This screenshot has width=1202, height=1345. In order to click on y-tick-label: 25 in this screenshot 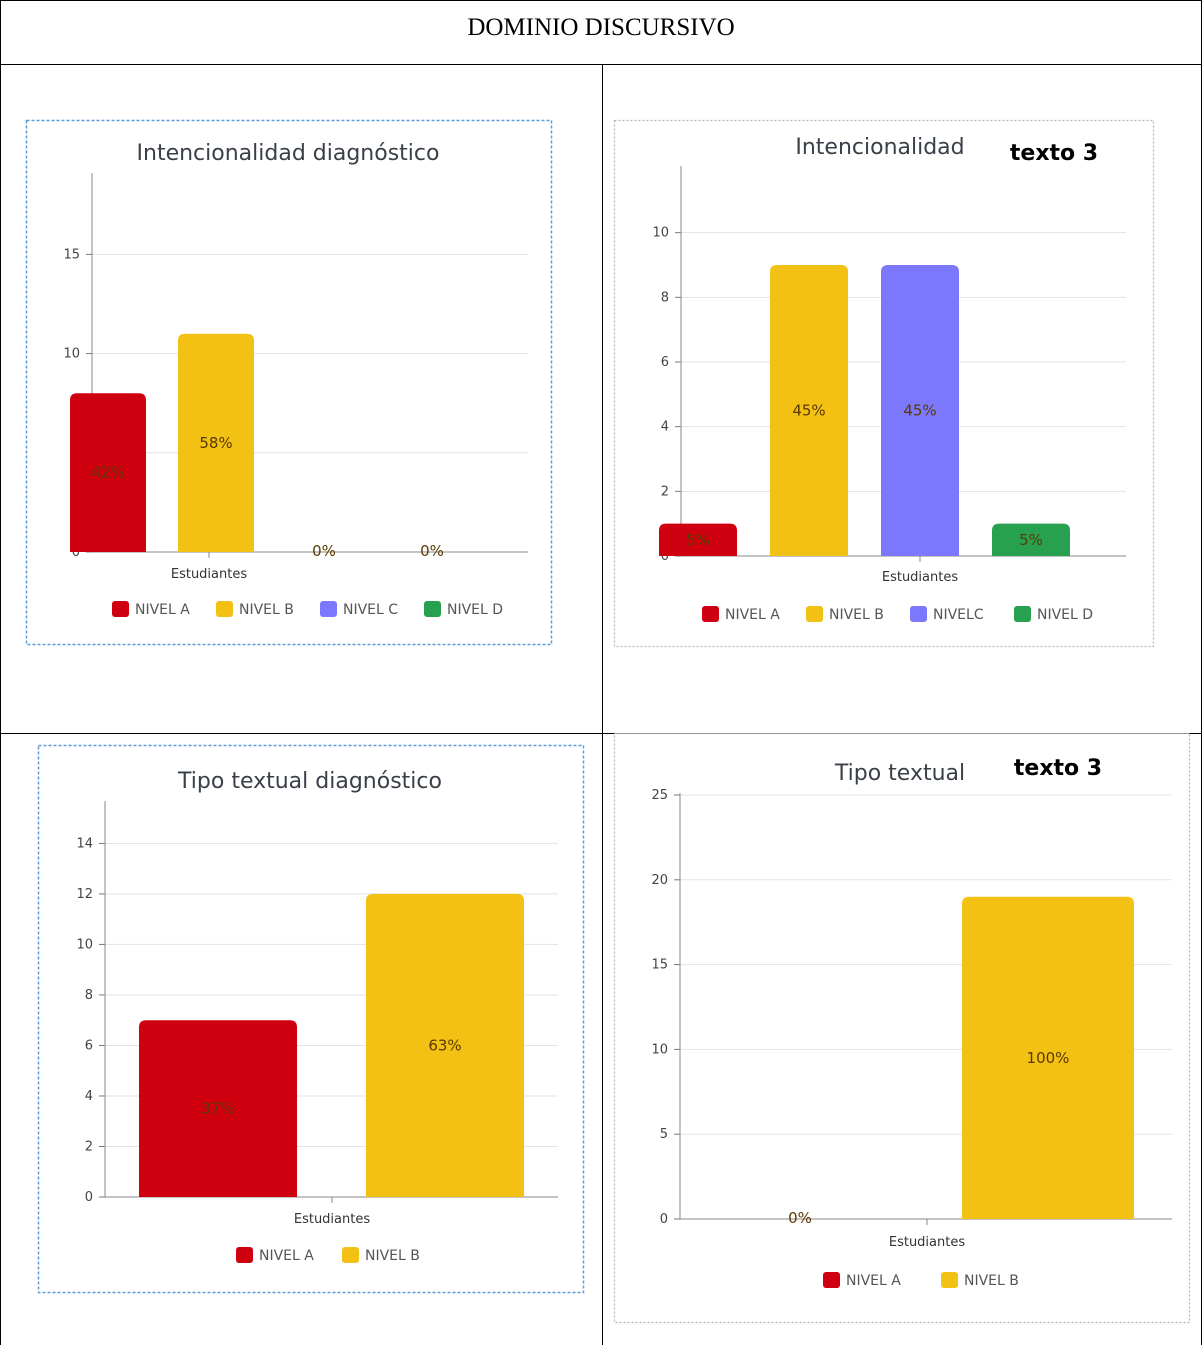, I will do `click(659, 795)`.